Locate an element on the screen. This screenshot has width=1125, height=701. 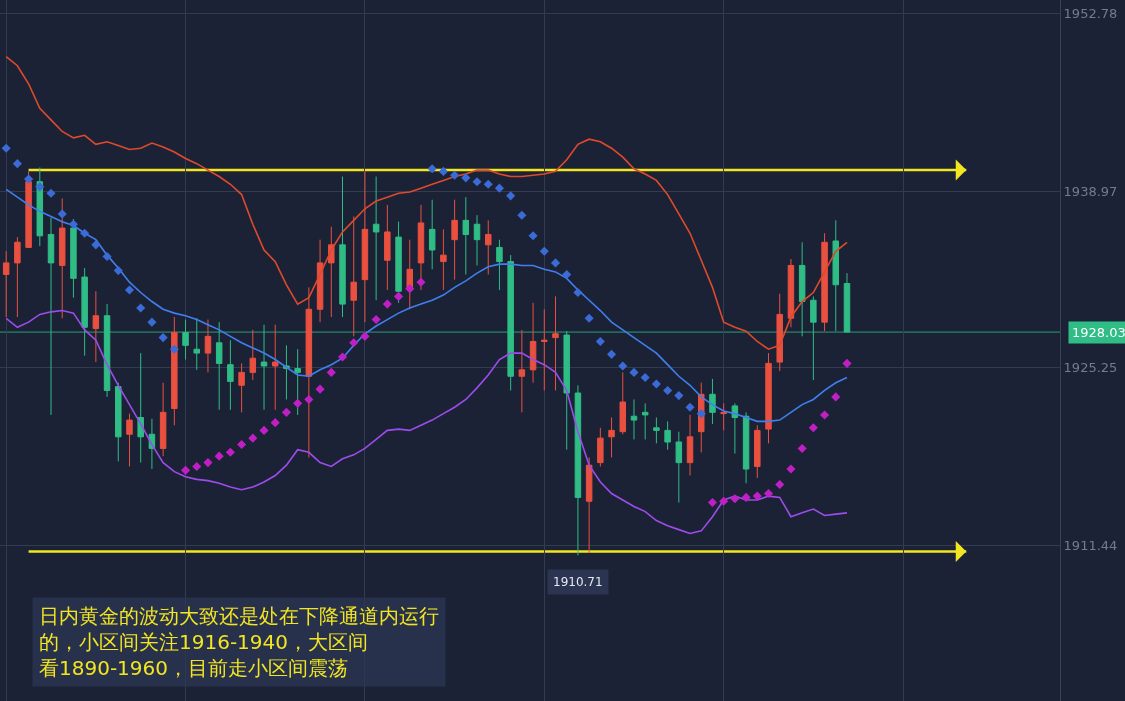
y-tick-label: 1911.44 is located at coordinates (1090, 546).